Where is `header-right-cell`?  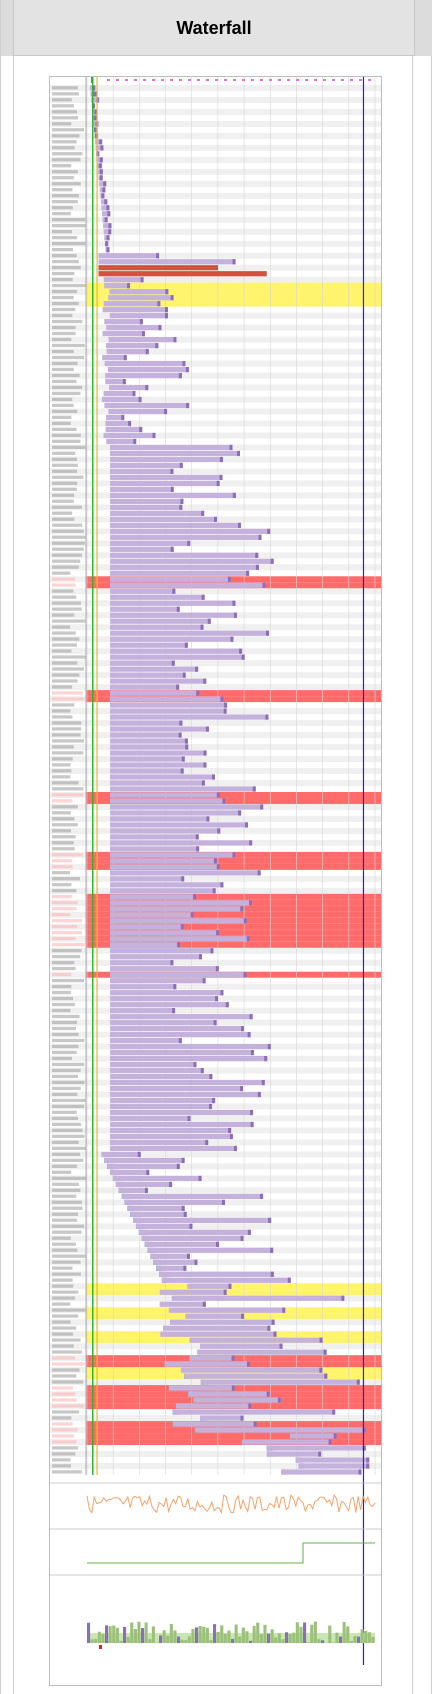
header-right-cell is located at coordinates (423, 28).